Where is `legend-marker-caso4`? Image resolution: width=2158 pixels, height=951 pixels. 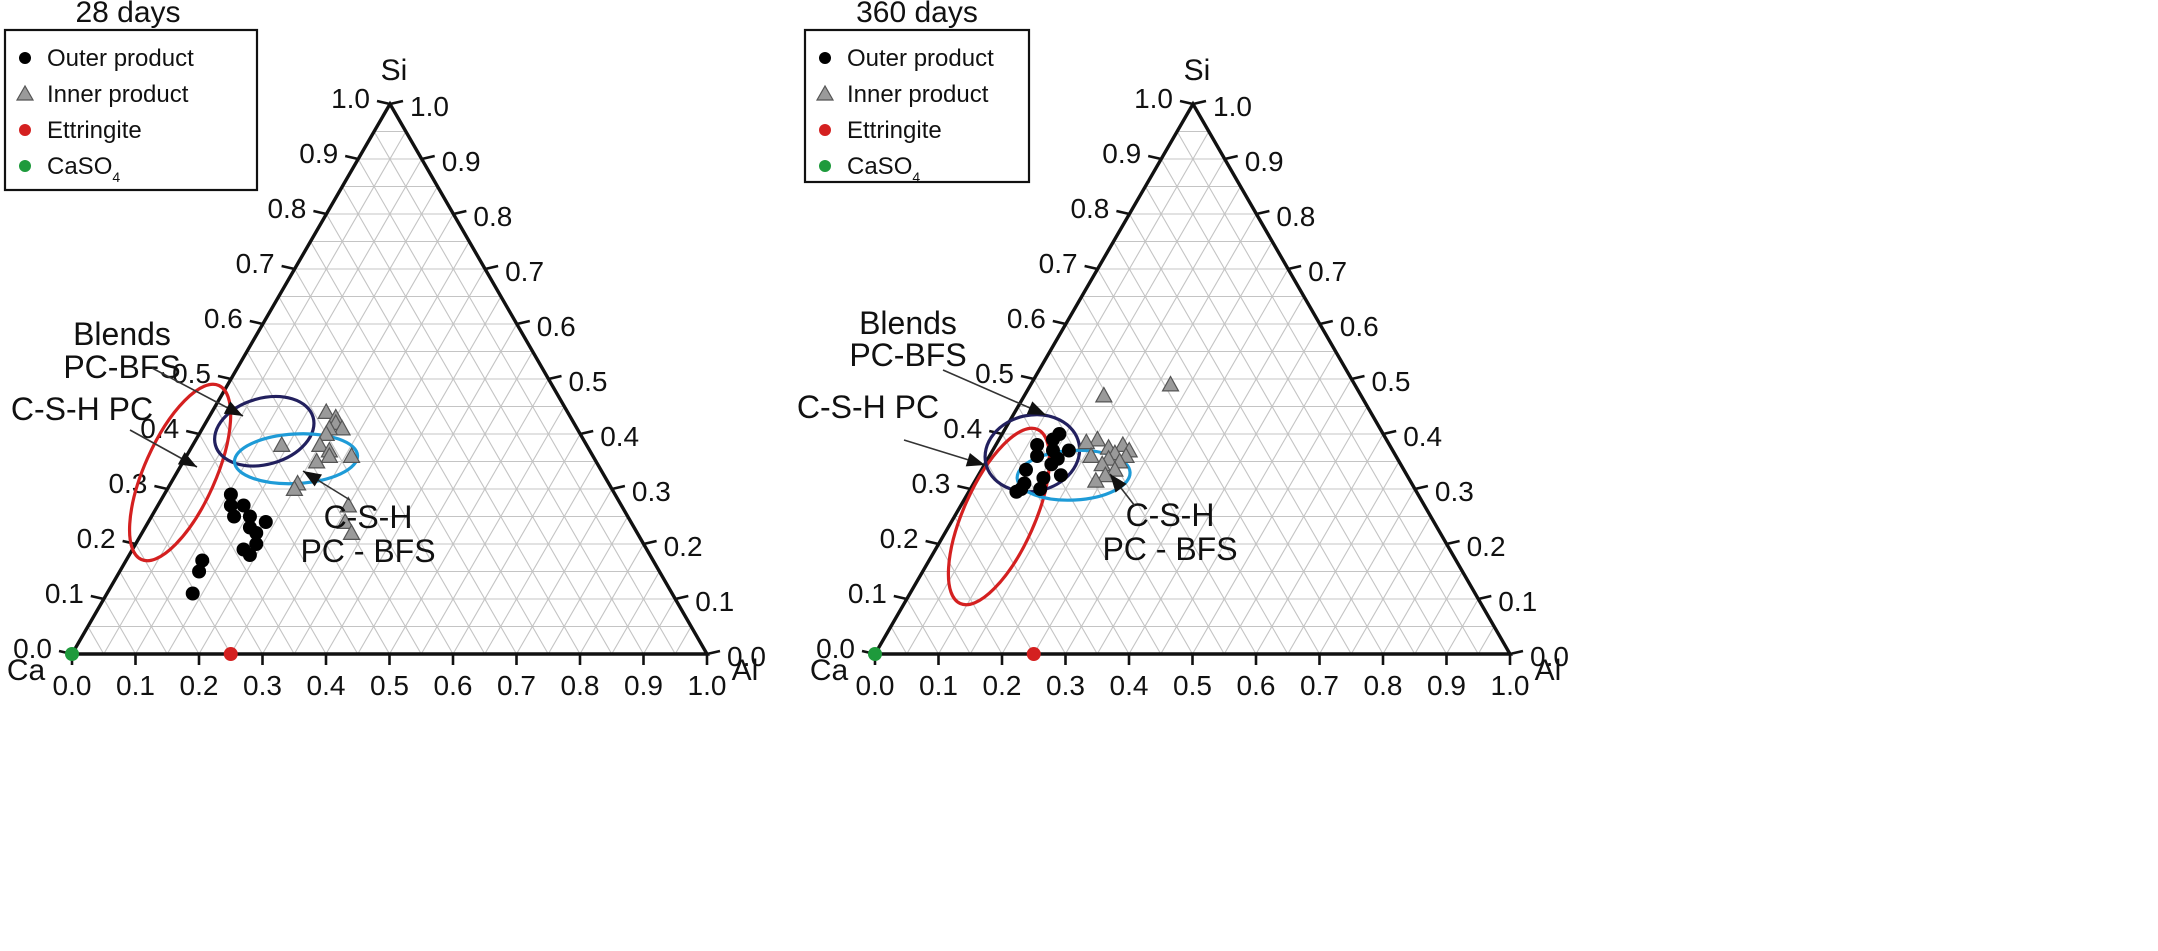
legend-marker-caso4 is located at coordinates (825, 166).